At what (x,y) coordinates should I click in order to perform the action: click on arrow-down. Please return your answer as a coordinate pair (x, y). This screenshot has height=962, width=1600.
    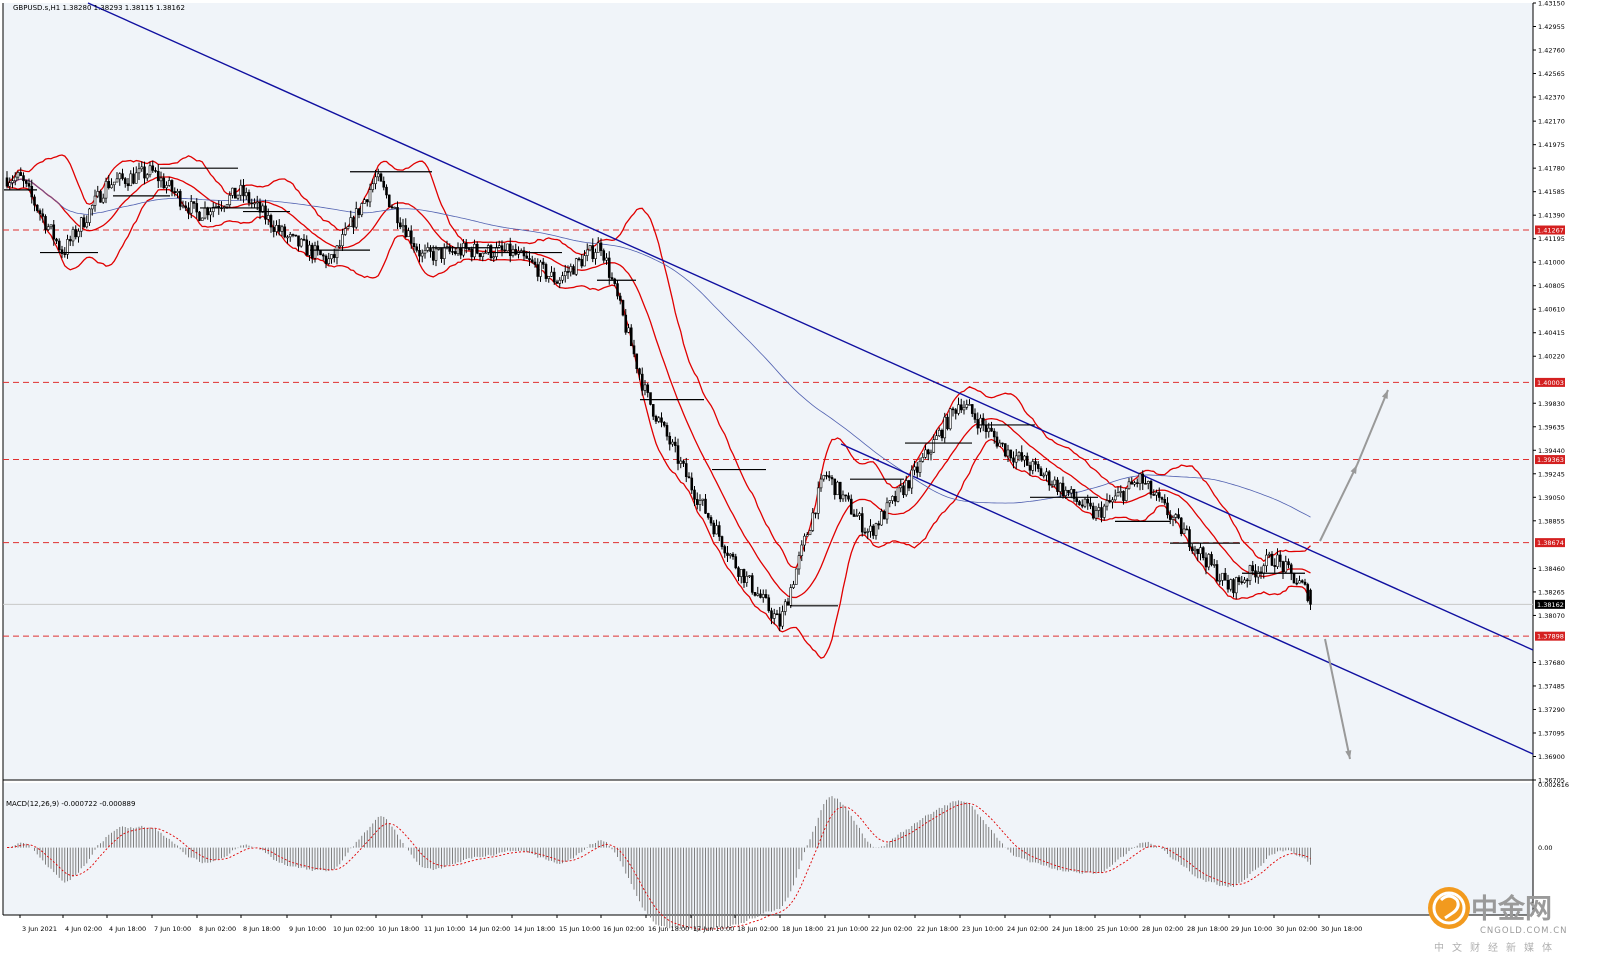
    Looking at the image, I should click on (1337, 699).